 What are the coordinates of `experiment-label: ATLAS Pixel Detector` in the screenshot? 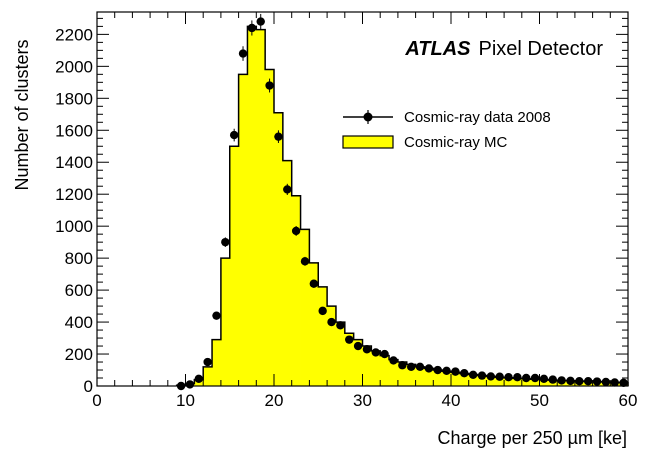 It's located at (503, 49).